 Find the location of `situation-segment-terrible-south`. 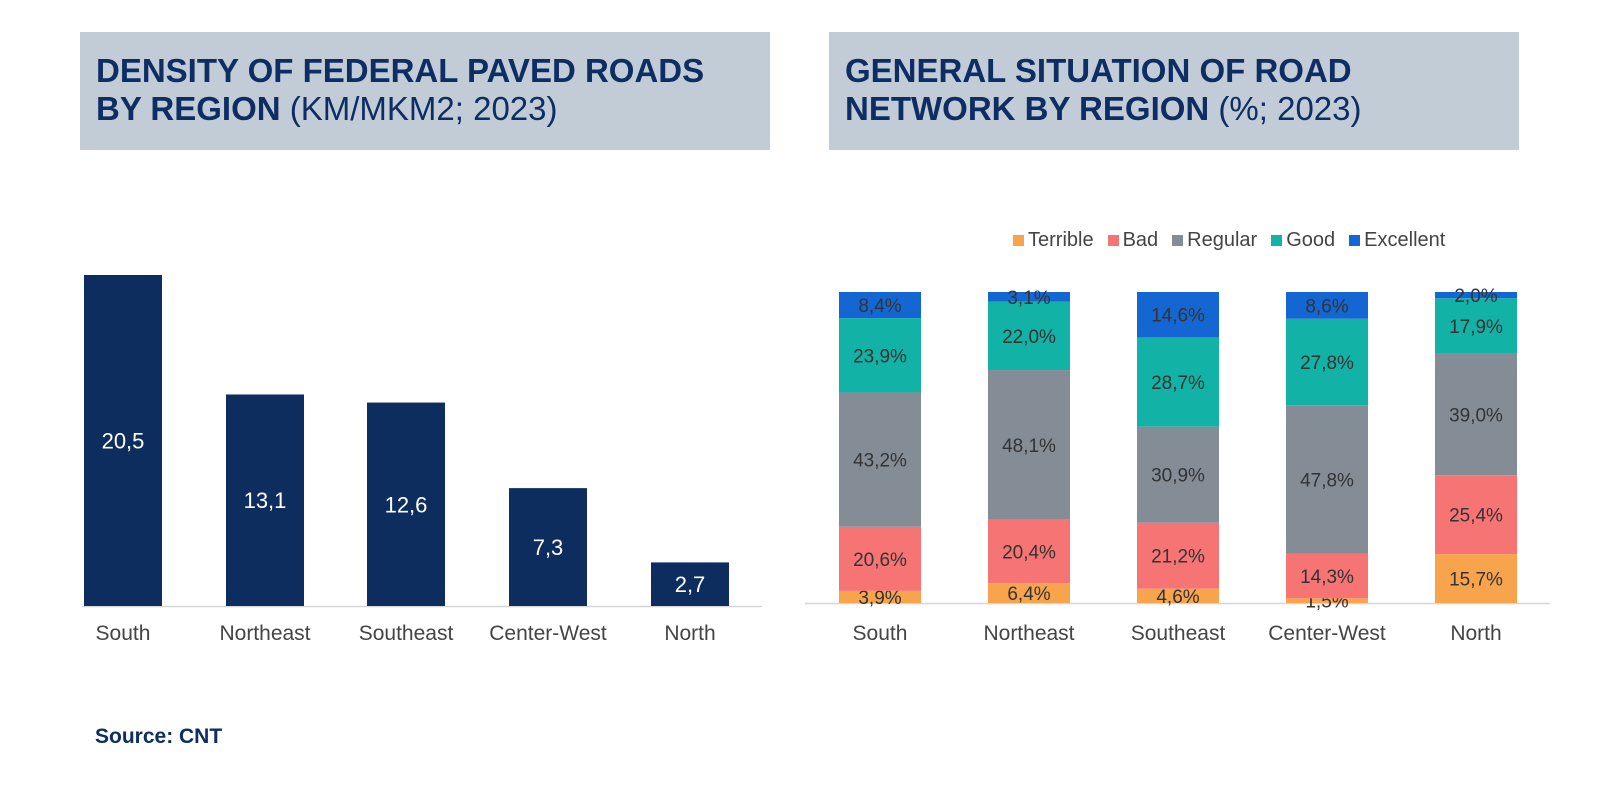

situation-segment-terrible-south is located at coordinates (880, 596).